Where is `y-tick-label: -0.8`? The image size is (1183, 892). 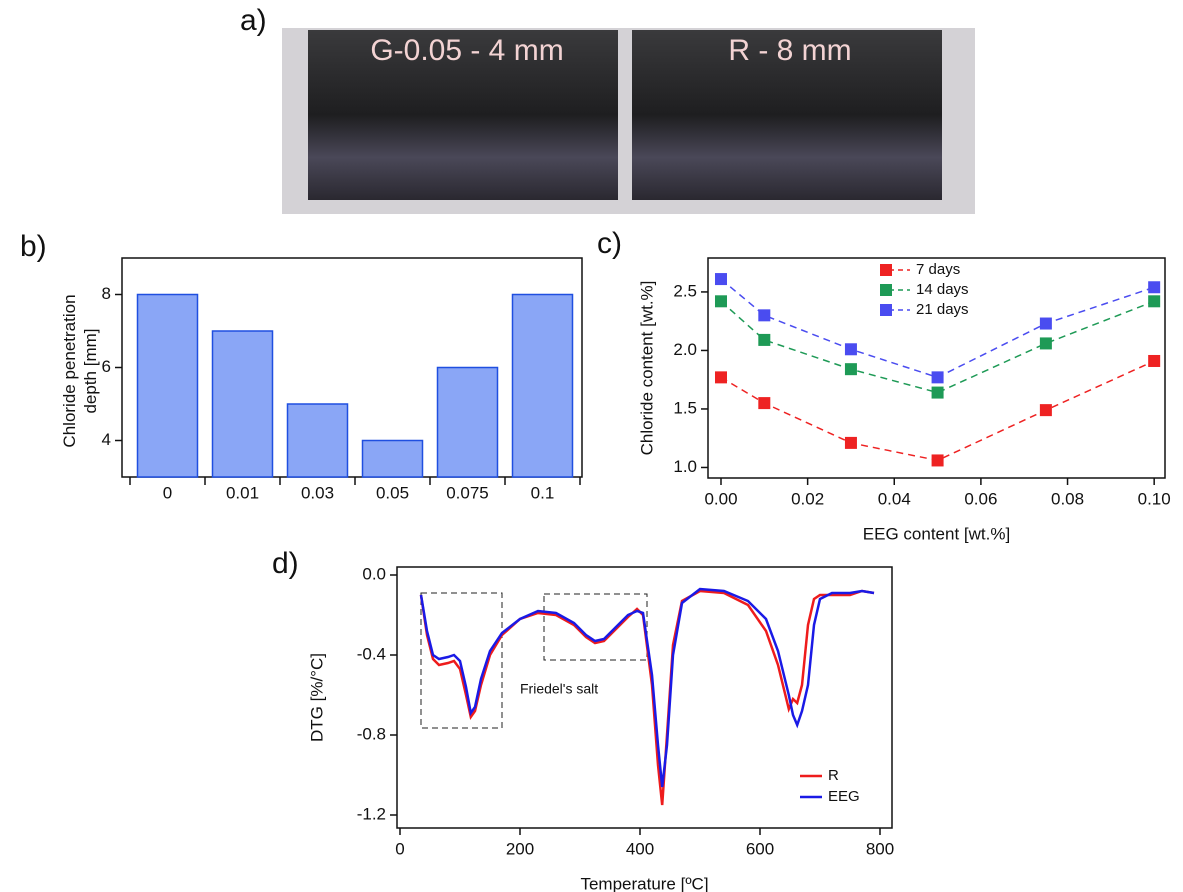
y-tick-label: -0.8 is located at coordinates (371, 733).